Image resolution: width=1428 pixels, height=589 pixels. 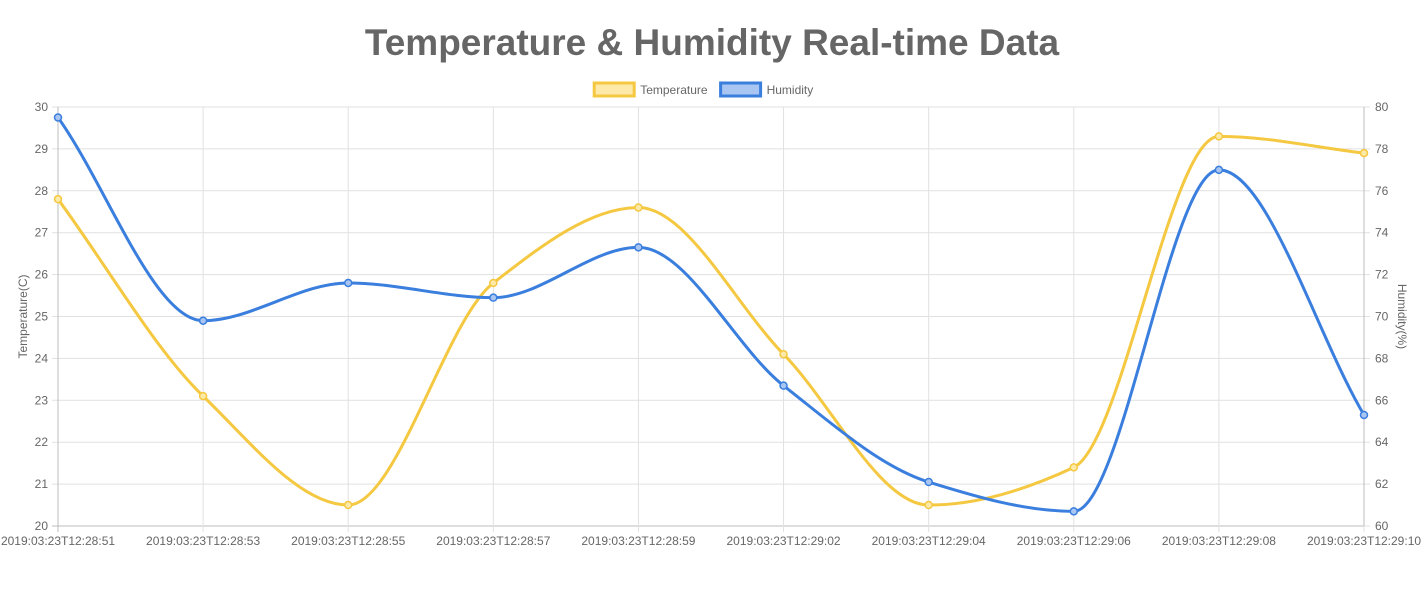 What do you see at coordinates (614, 89) in the screenshot?
I see `legend-swatch-temperature` at bounding box center [614, 89].